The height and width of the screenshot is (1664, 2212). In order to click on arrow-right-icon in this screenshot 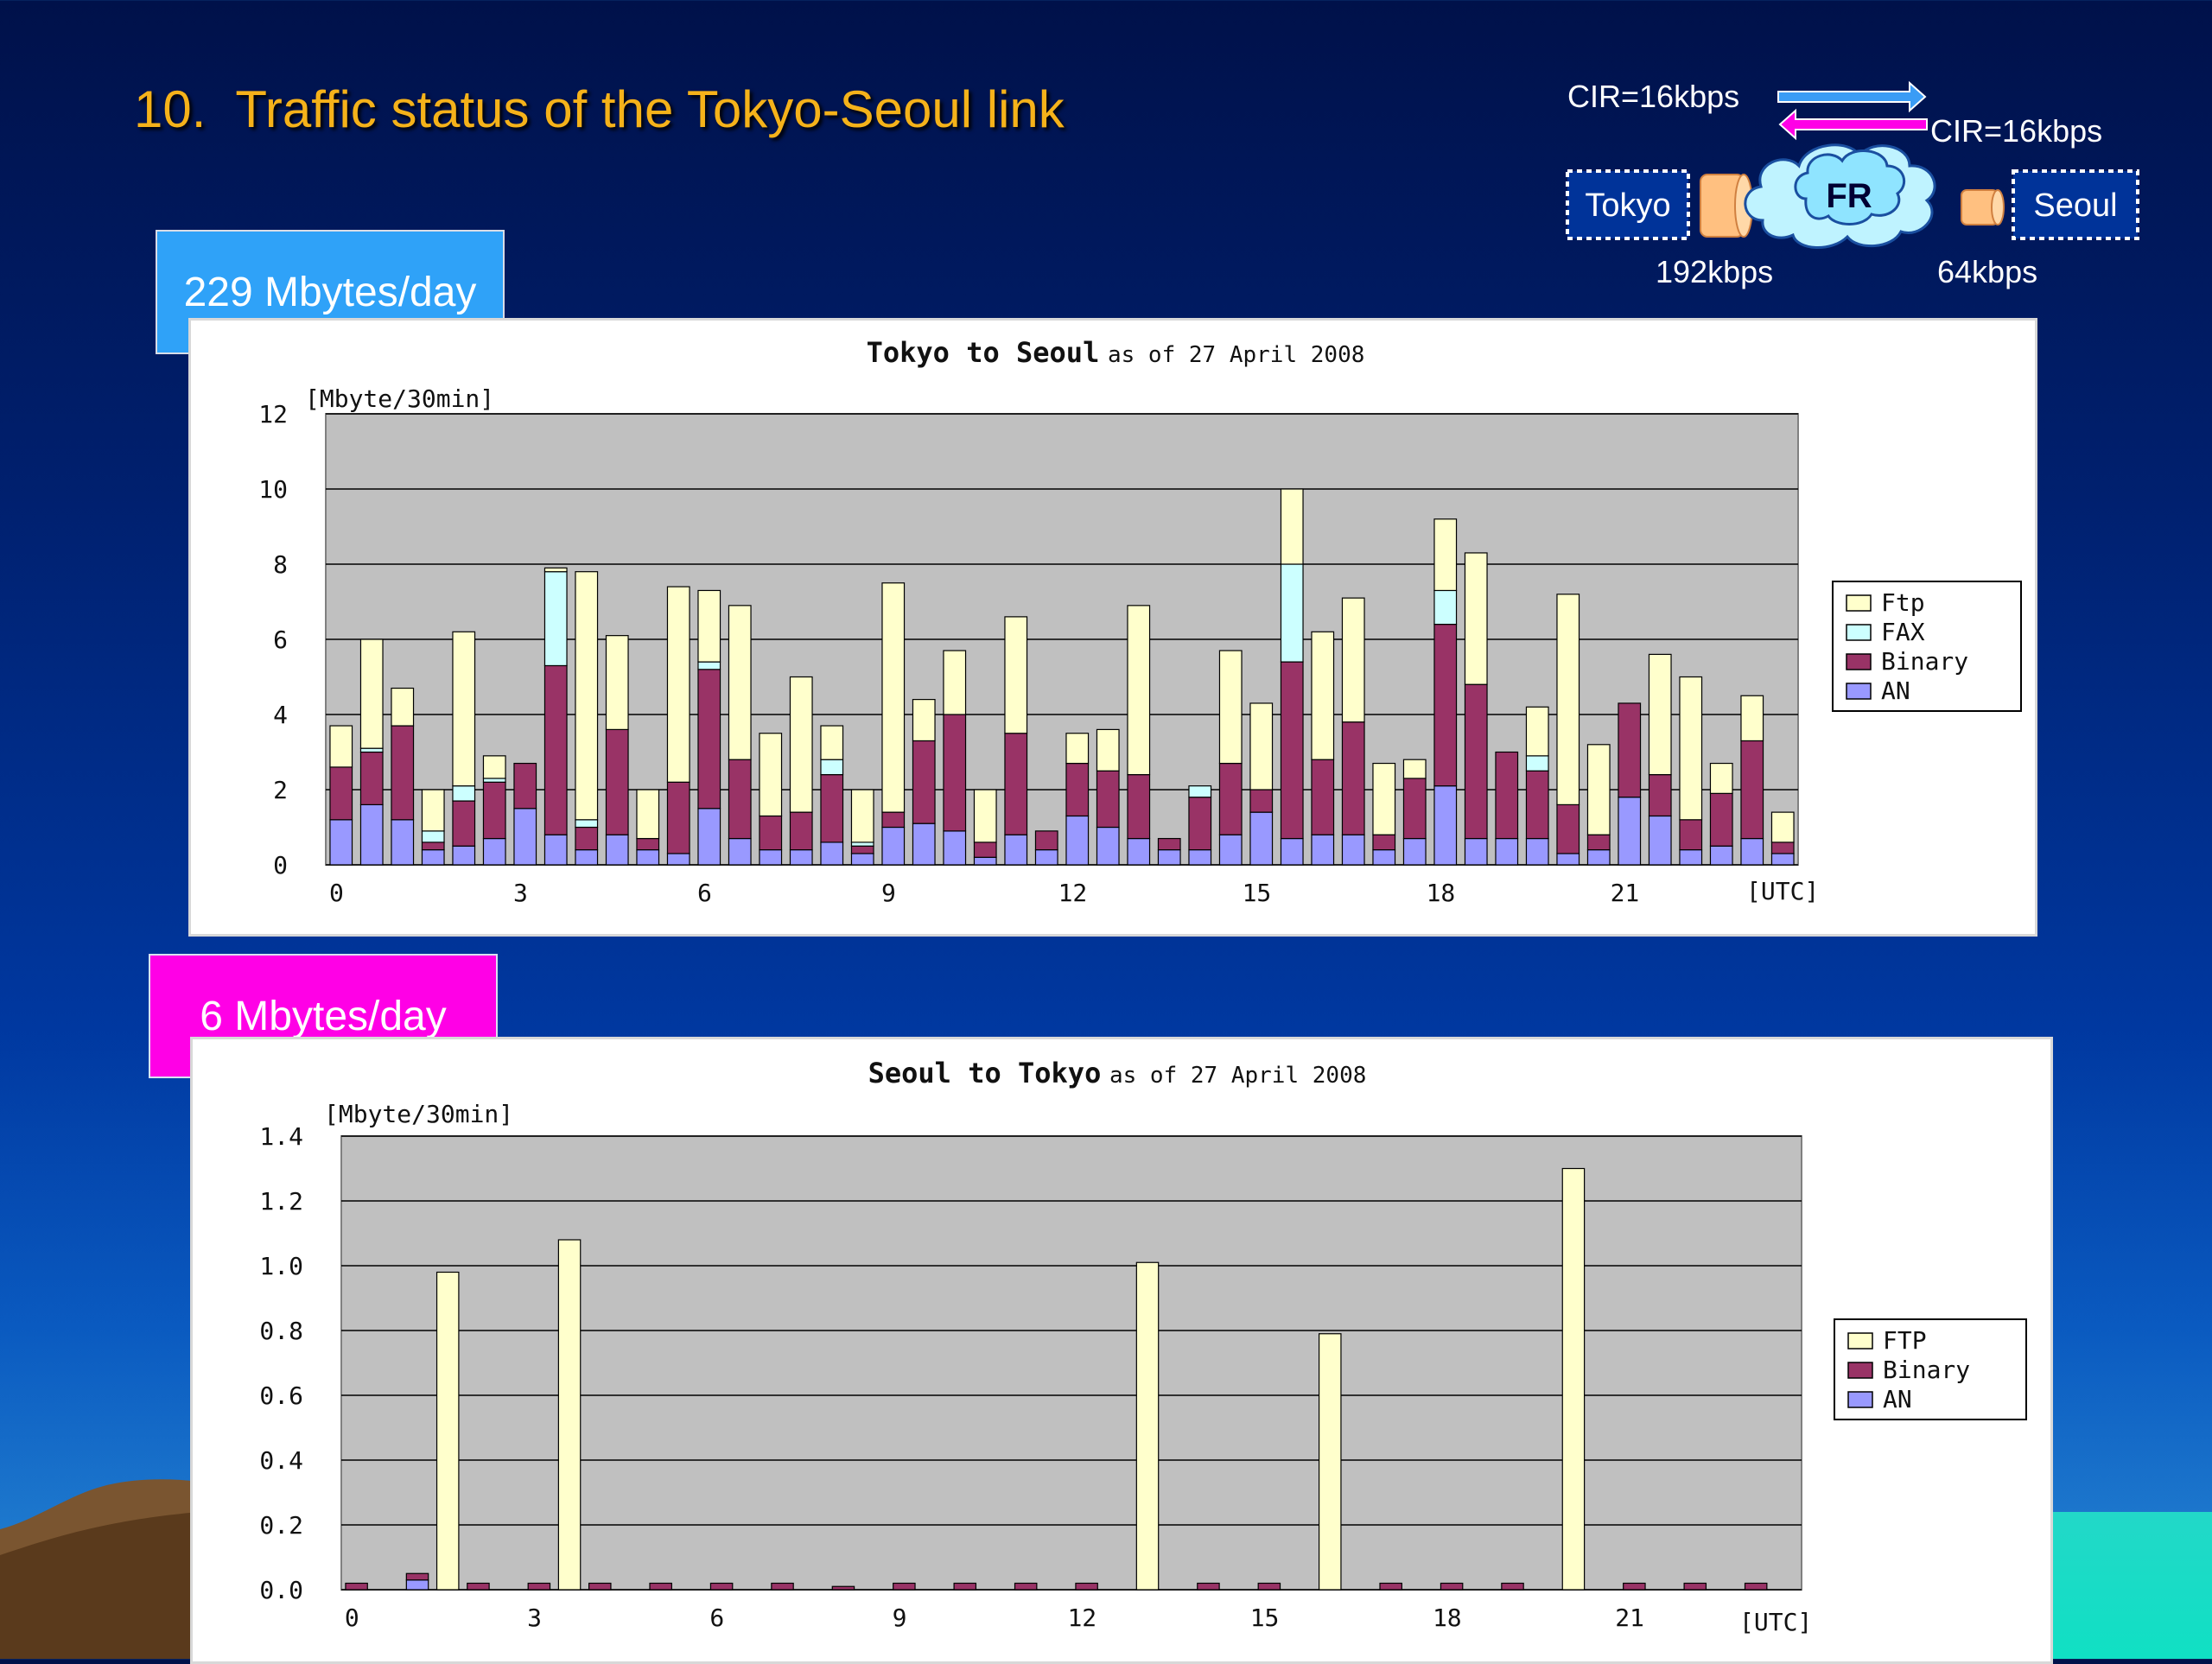, I will do `click(1852, 96)`.